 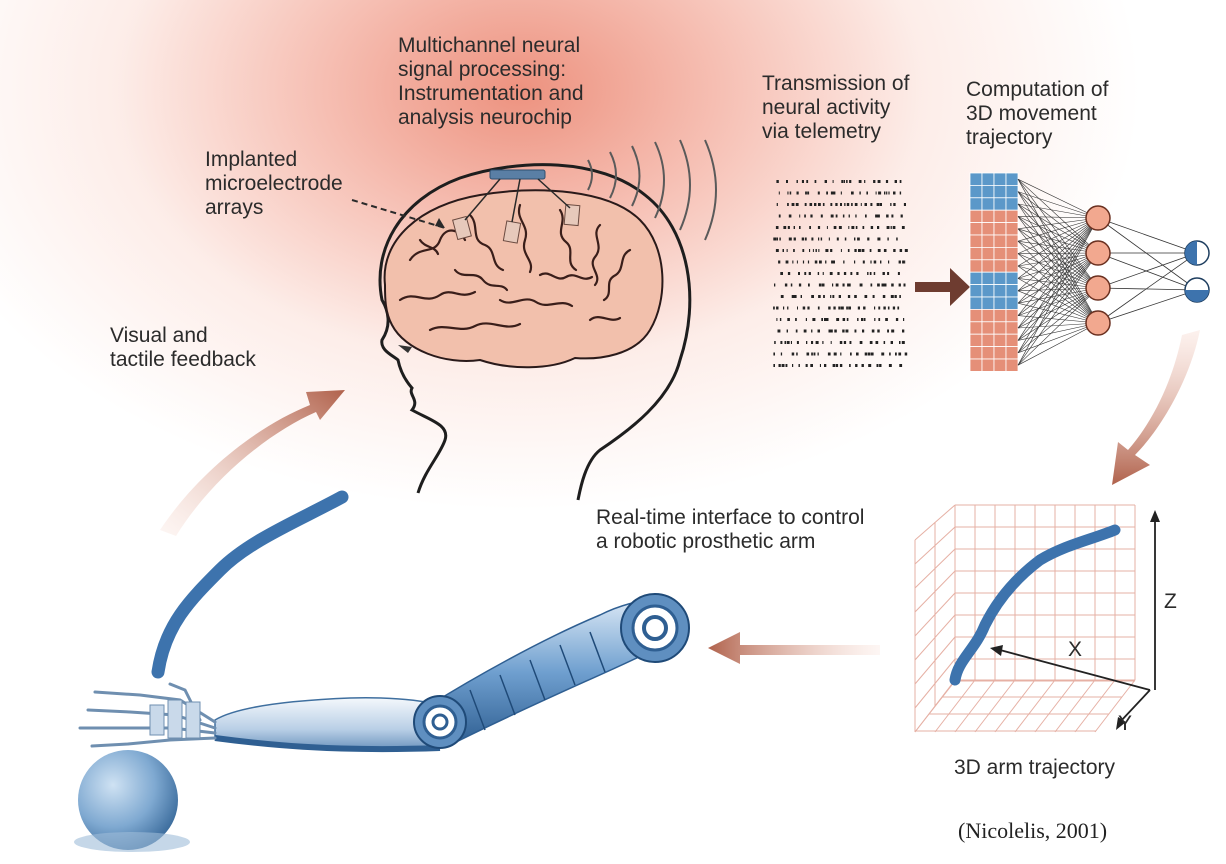 I want to click on ball-object, so click(x=128, y=800).